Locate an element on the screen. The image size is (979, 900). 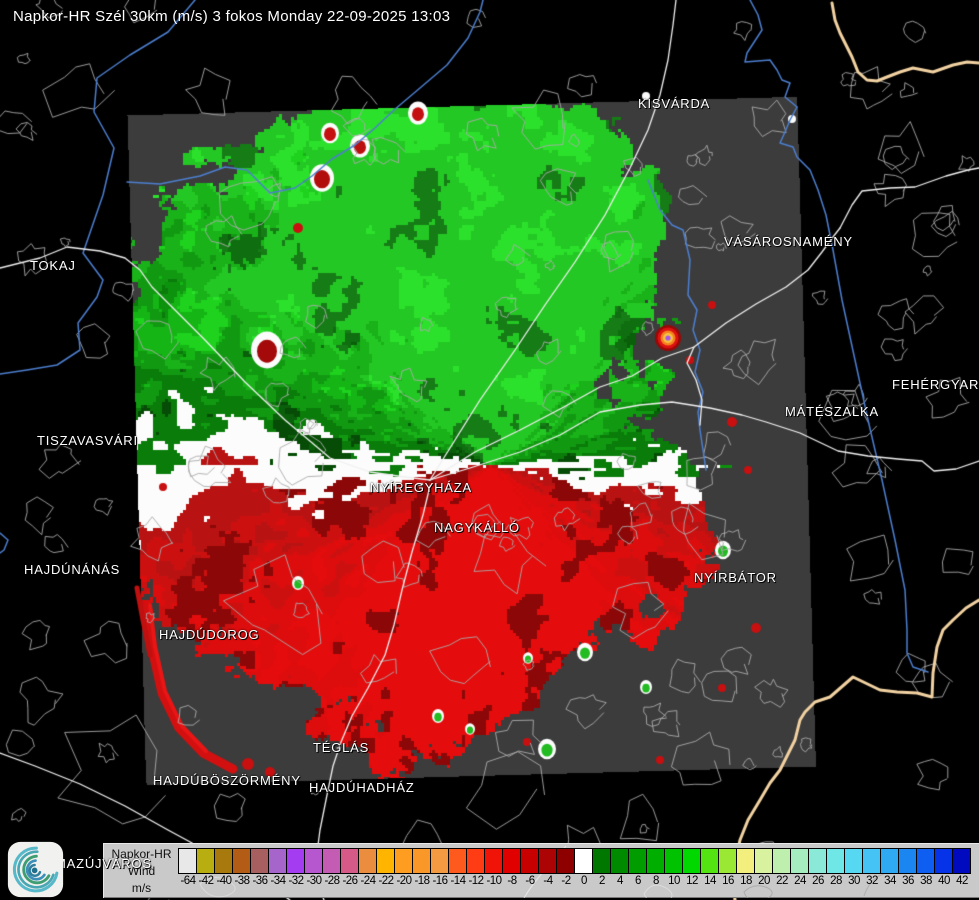
legend-tick: -38 is located at coordinates (242, 881).